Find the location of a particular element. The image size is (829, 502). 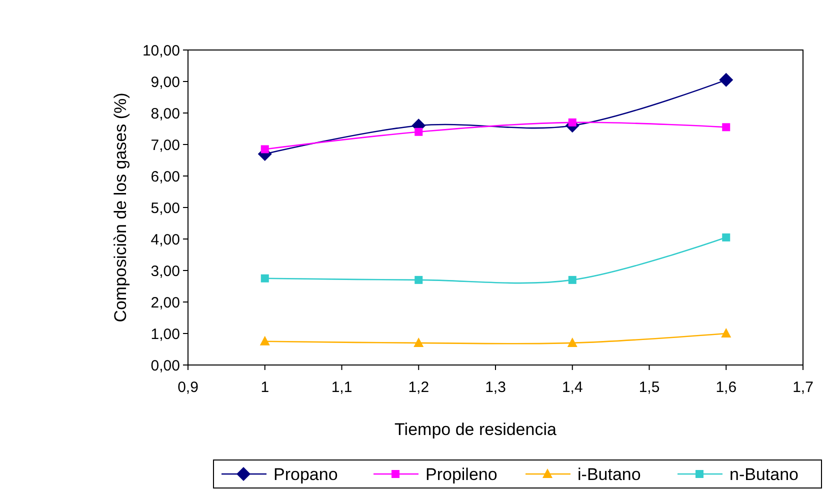

y-tick-label: 8,00 is located at coordinates (165, 113).